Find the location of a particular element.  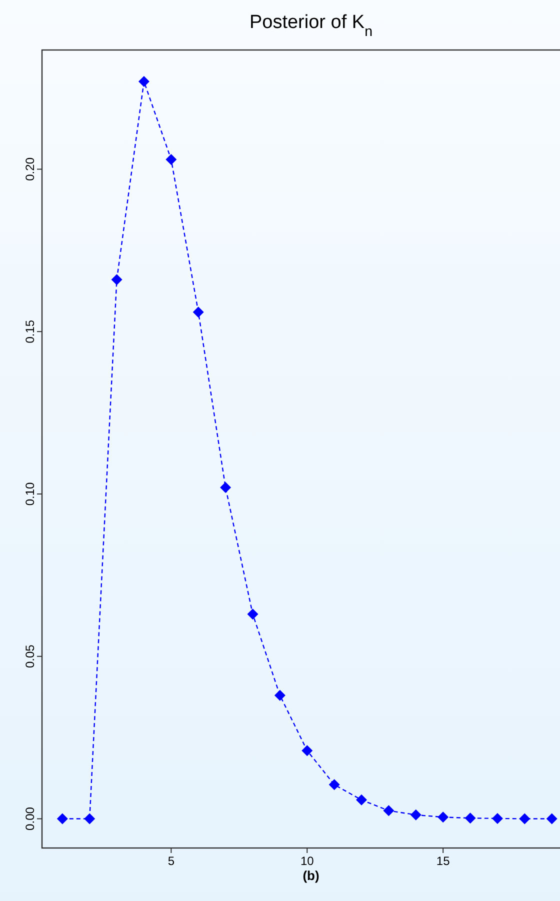

x-tick-label: 15 is located at coordinates (443, 861).